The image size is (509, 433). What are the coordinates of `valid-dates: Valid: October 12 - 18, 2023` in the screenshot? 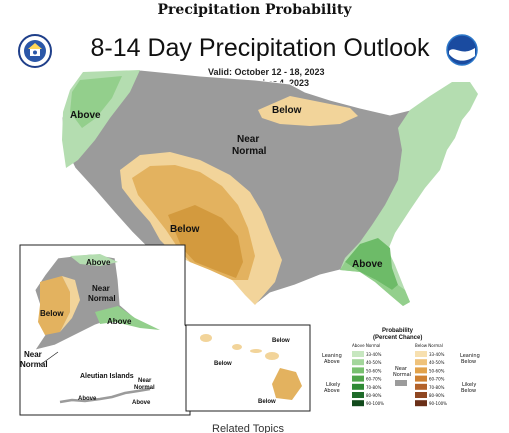 It's located at (266, 72).